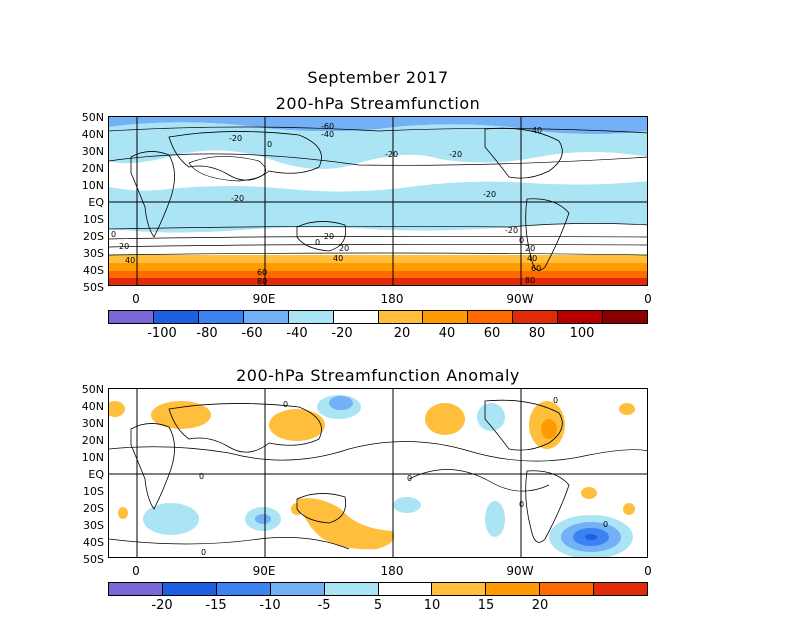 This screenshot has height=618, width=800. What do you see at coordinates (252, 333) in the screenshot?
I see `colorbar-label: -60` at bounding box center [252, 333].